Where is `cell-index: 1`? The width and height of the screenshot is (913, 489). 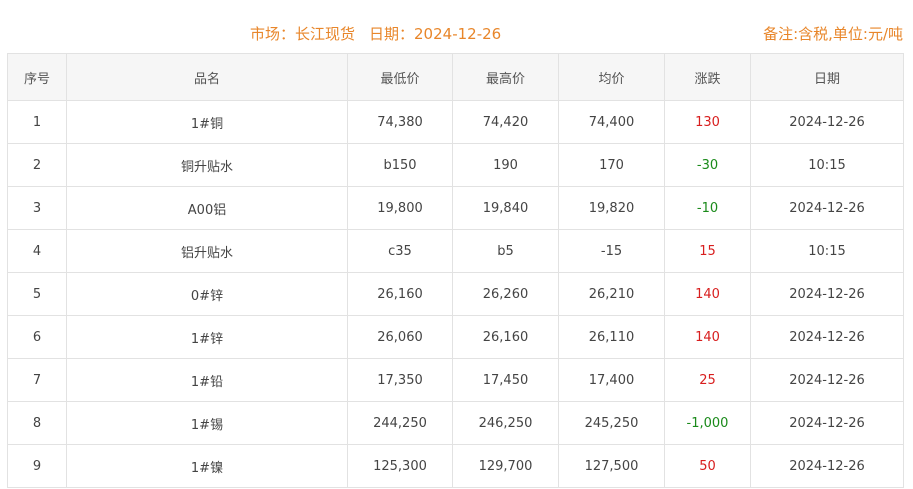
cell-index: 1 is located at coordinates (37, 122).